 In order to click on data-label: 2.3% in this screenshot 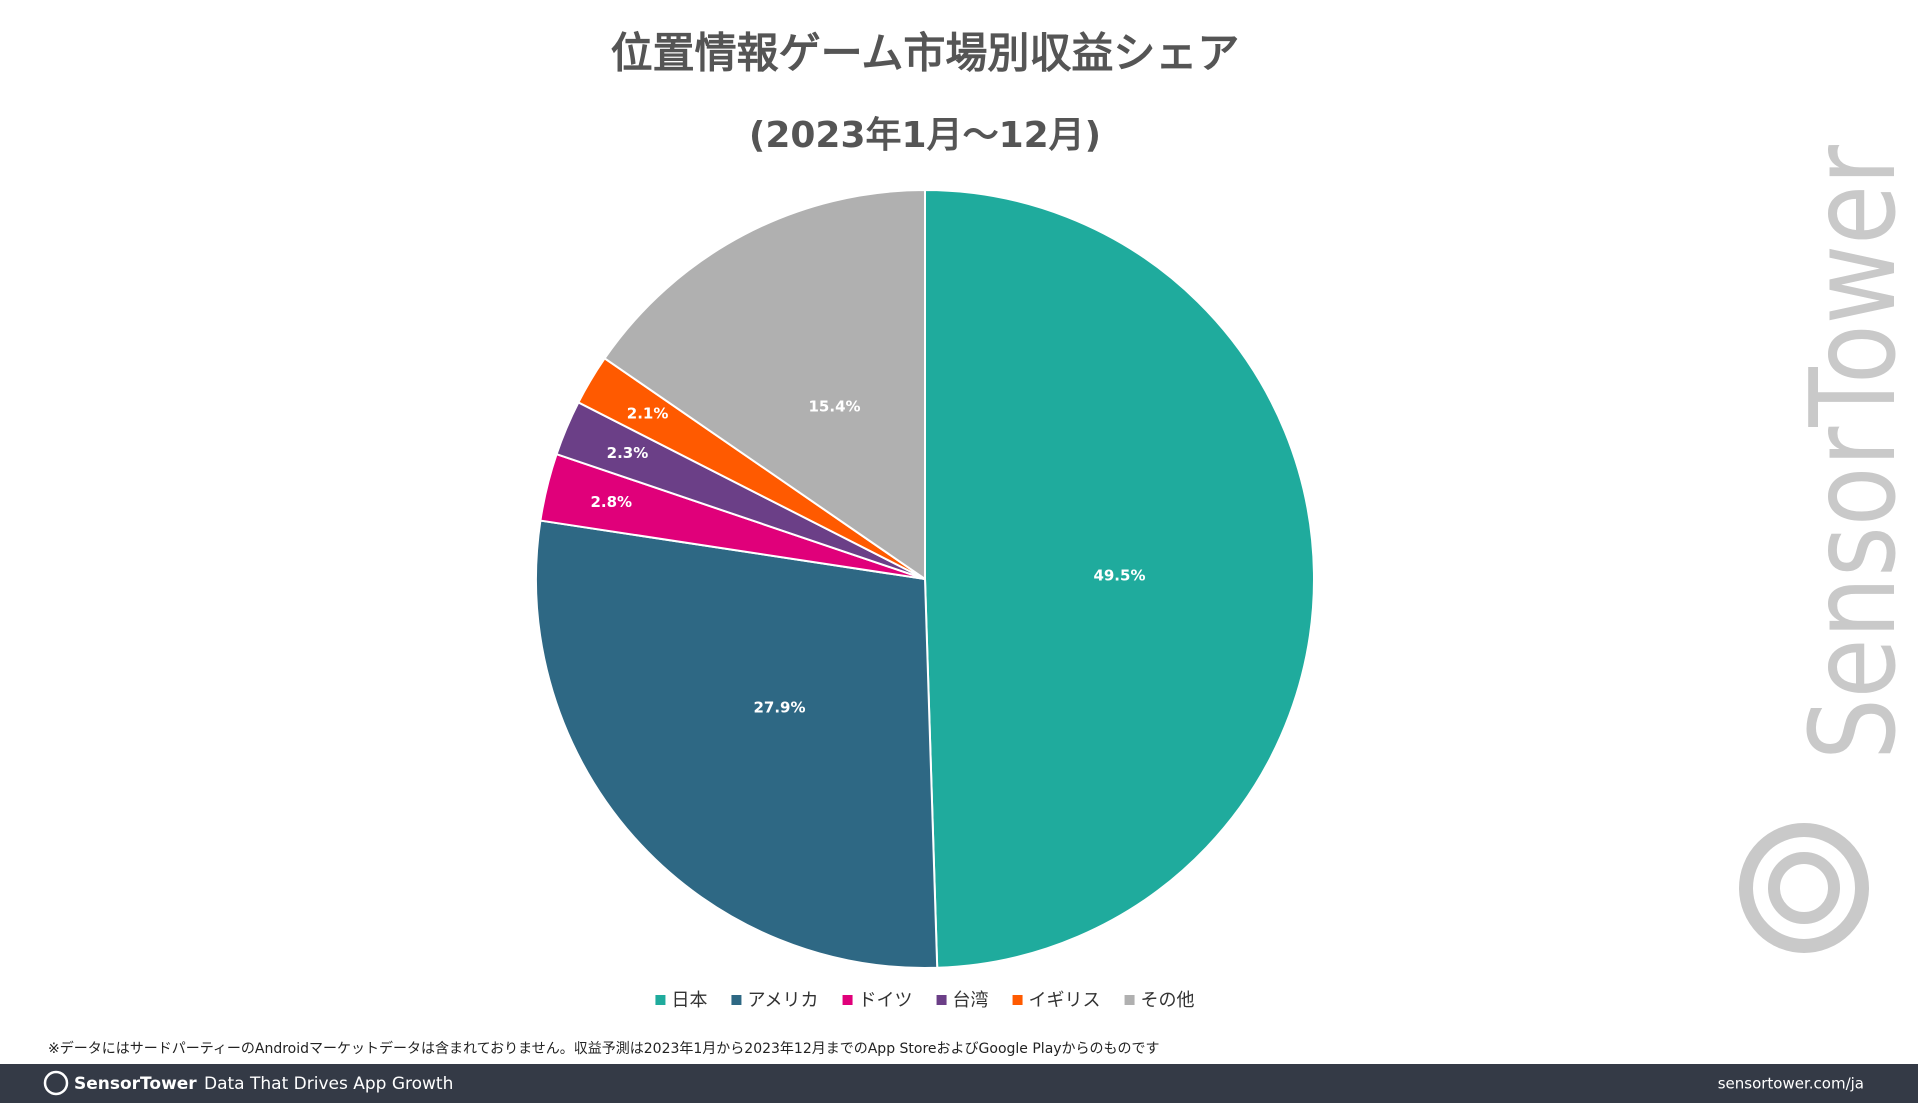, I will do `click(628, 453)`.